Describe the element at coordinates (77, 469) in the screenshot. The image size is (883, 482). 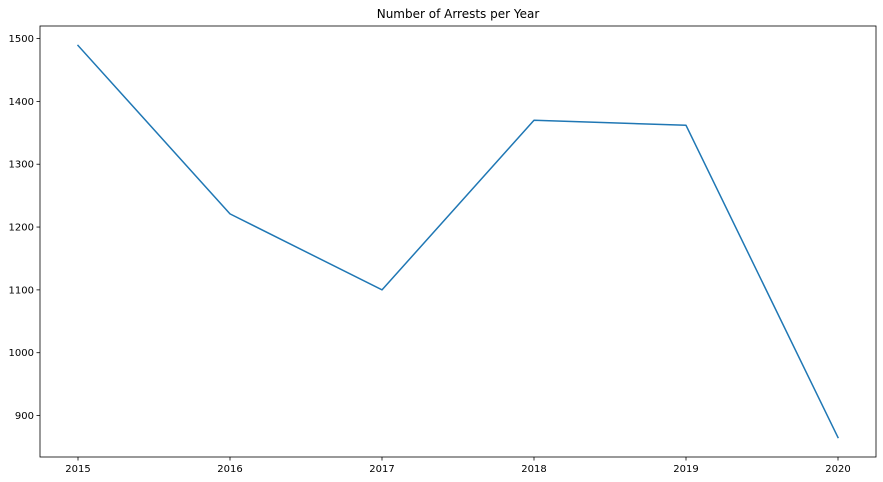
I see `x-tick-label: 2015` at that location.